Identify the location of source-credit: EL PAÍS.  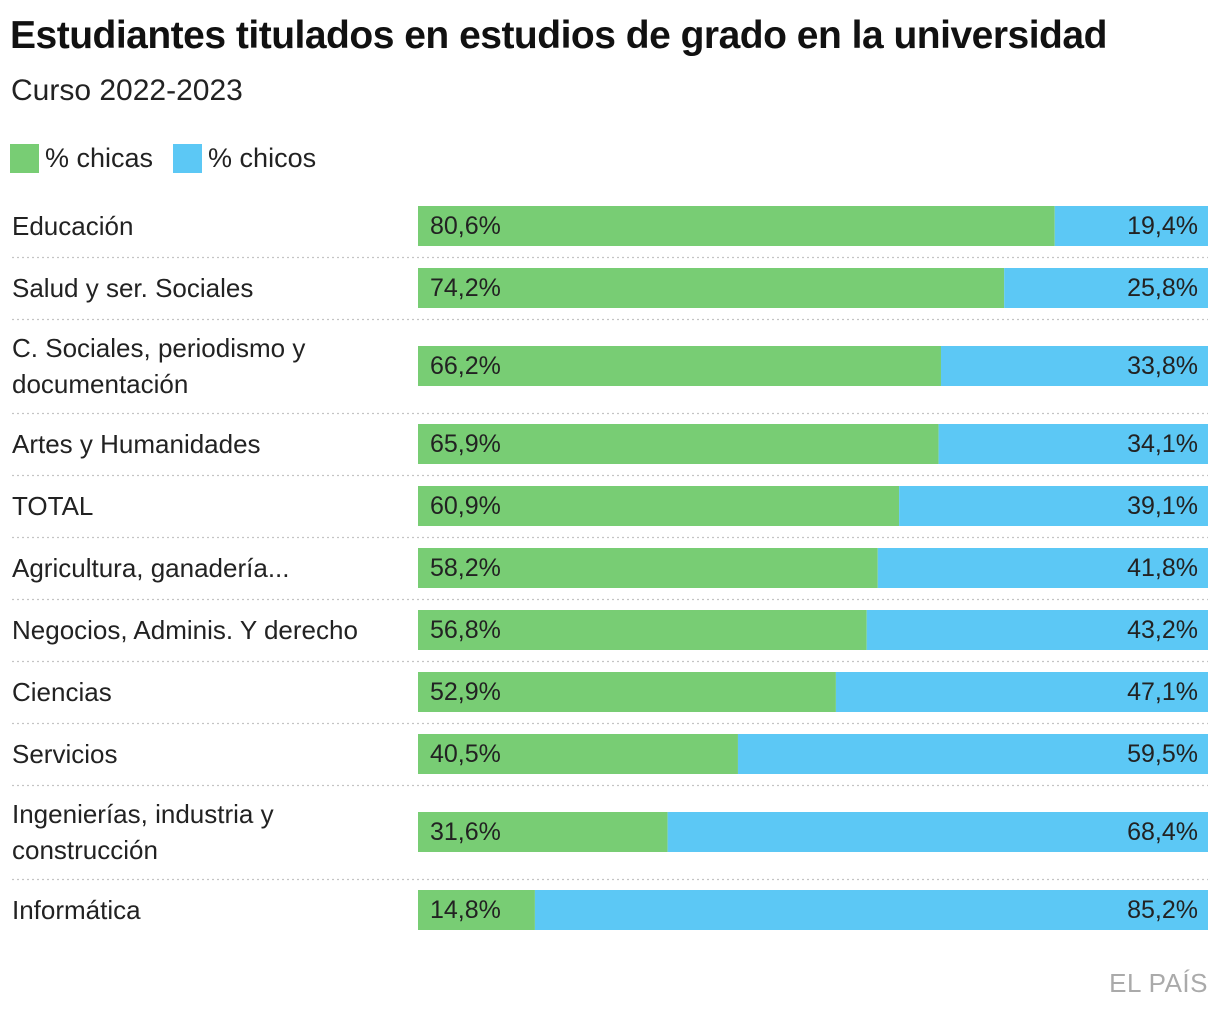
(1158, 983).